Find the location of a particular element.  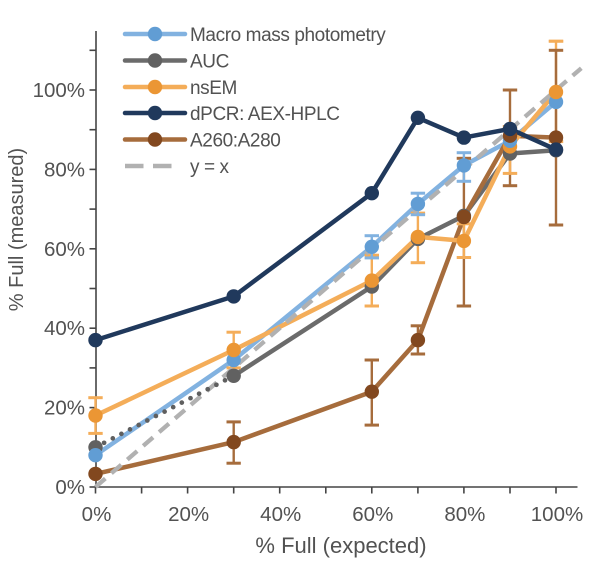

svg-text: % Full (expected) is located at coordinates (340, 545).